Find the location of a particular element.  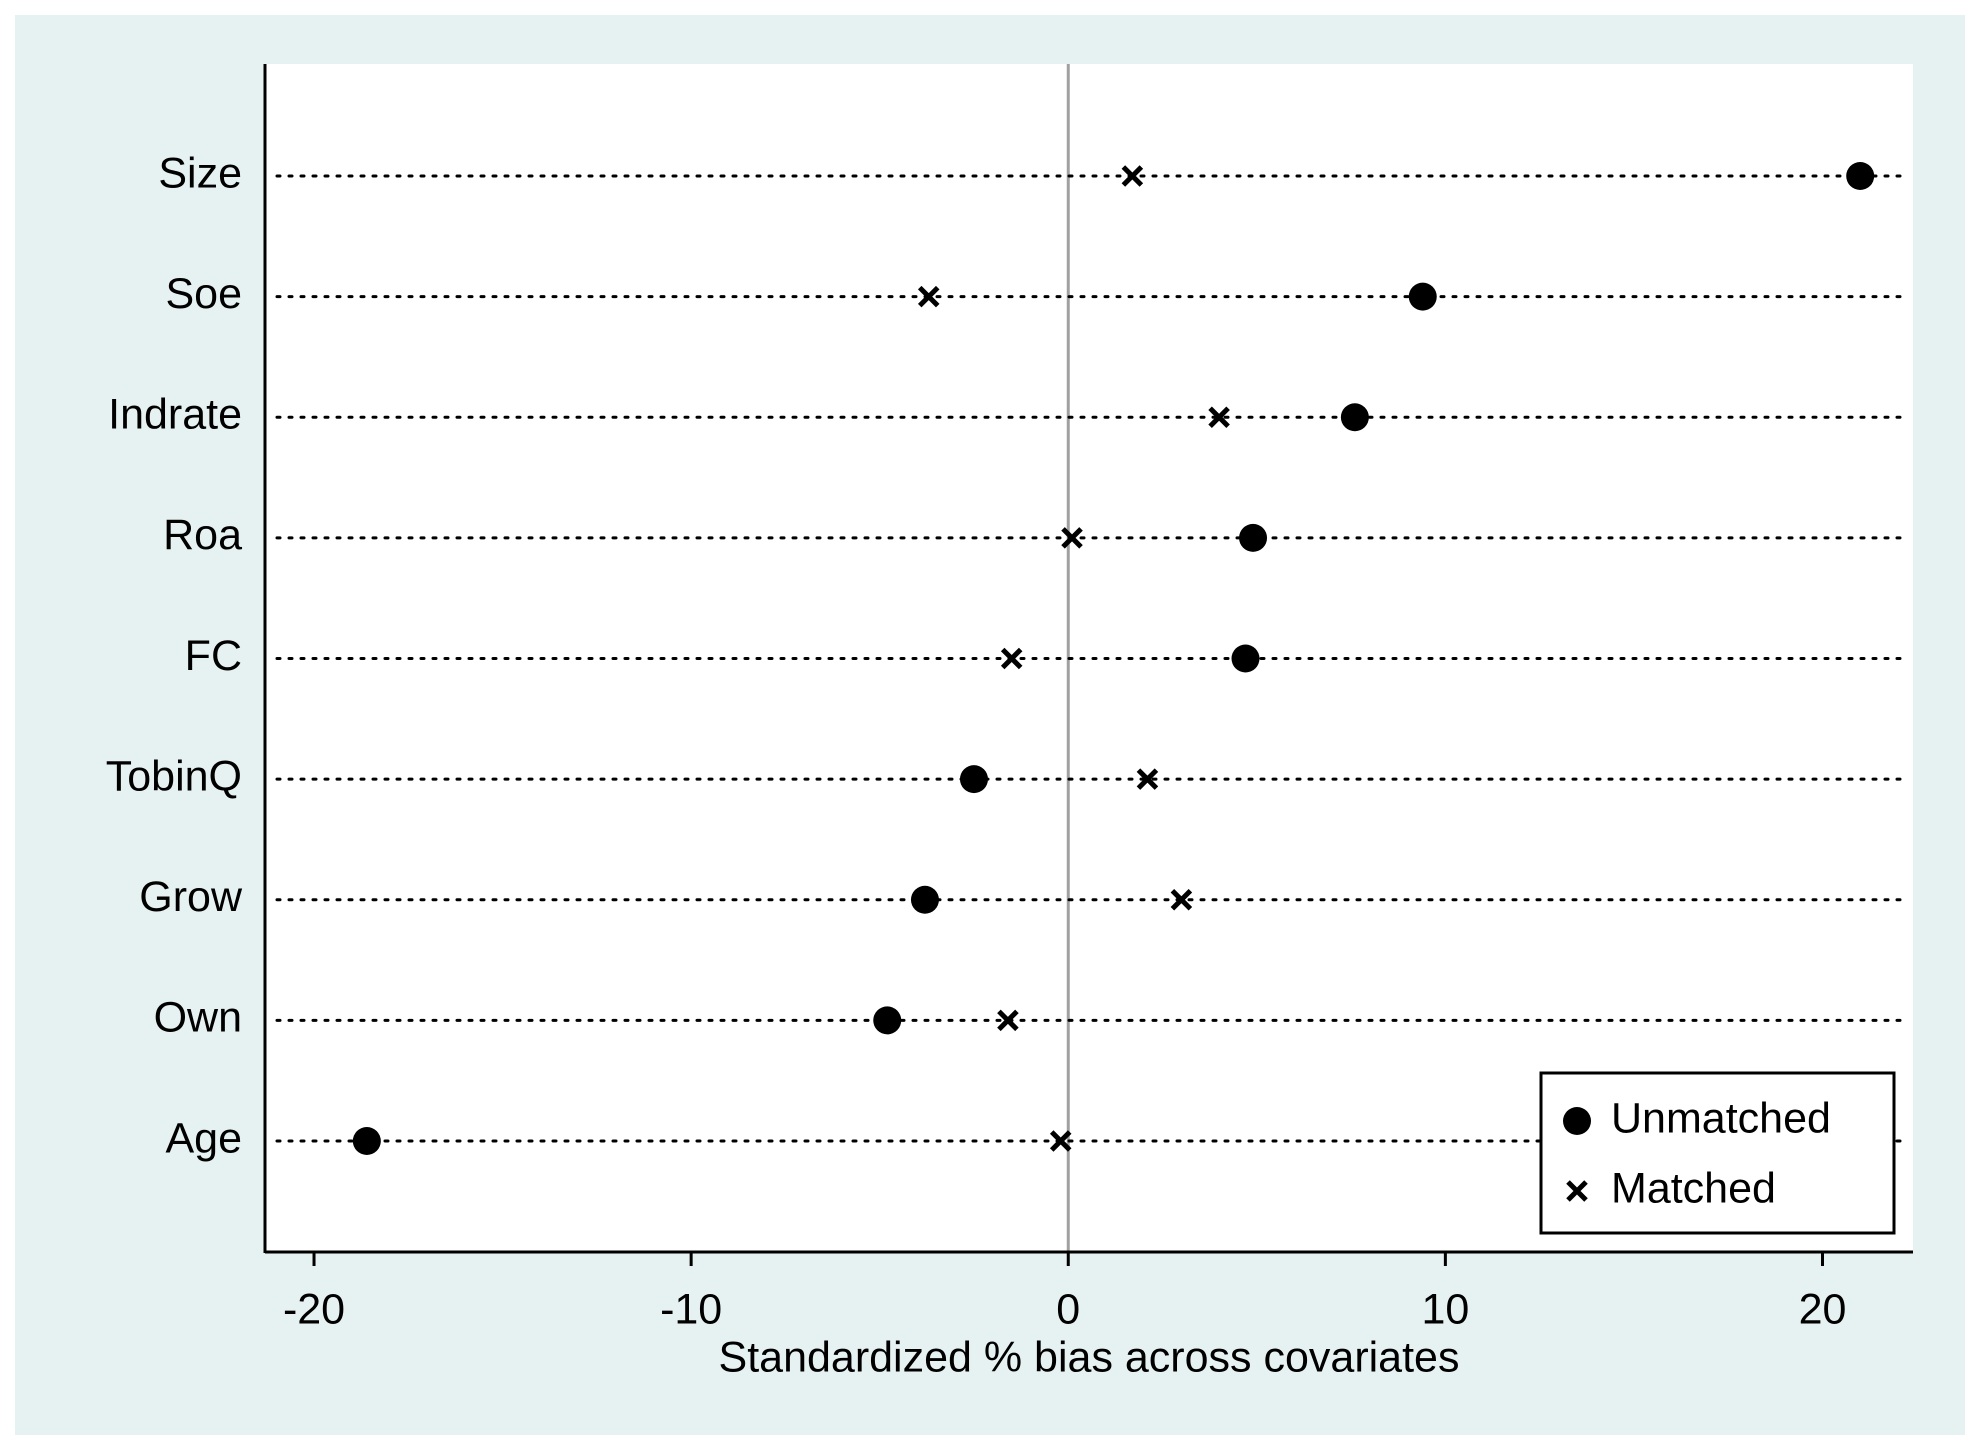

y-tick-label: Roa is located at coordinates (202, 535).